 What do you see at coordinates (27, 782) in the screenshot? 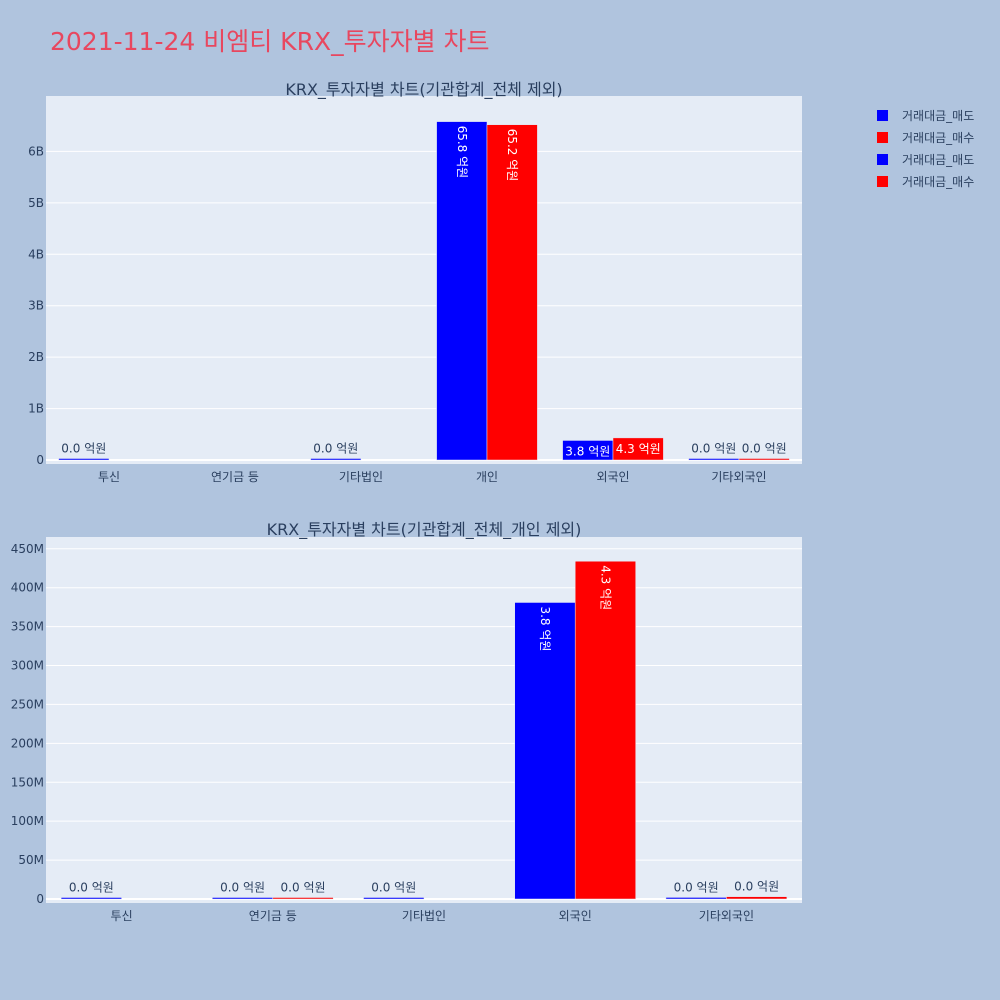
I see `y-tick-label: 150M` at bounding box center [27, 782].